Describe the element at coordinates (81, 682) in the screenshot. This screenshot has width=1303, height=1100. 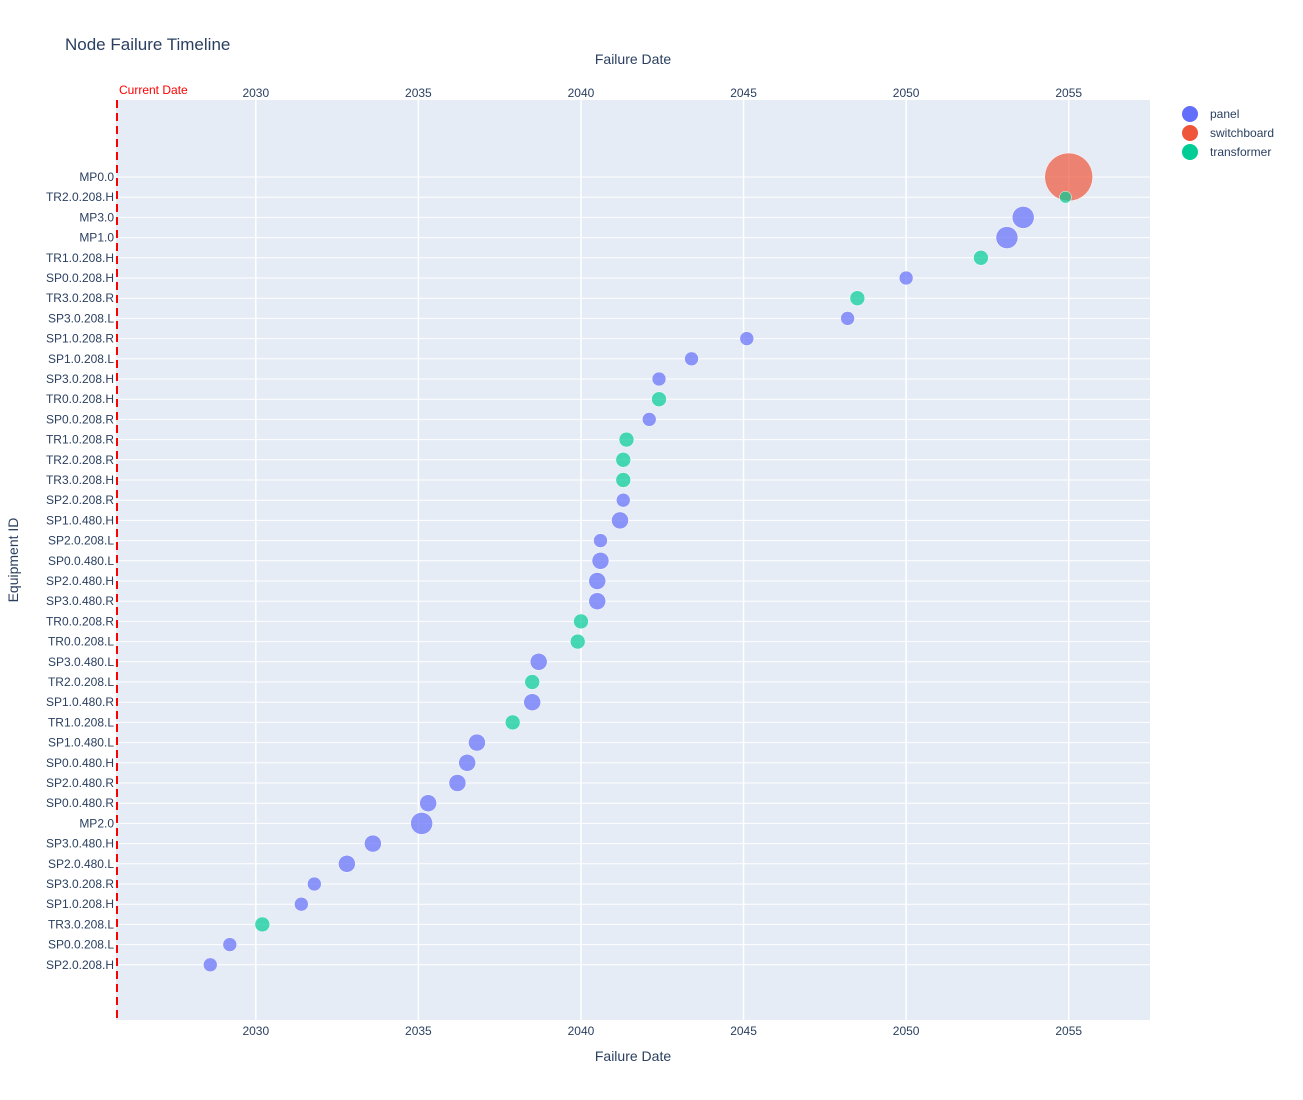
I see `y-tick-label: TR2.0.208.L` at that location.